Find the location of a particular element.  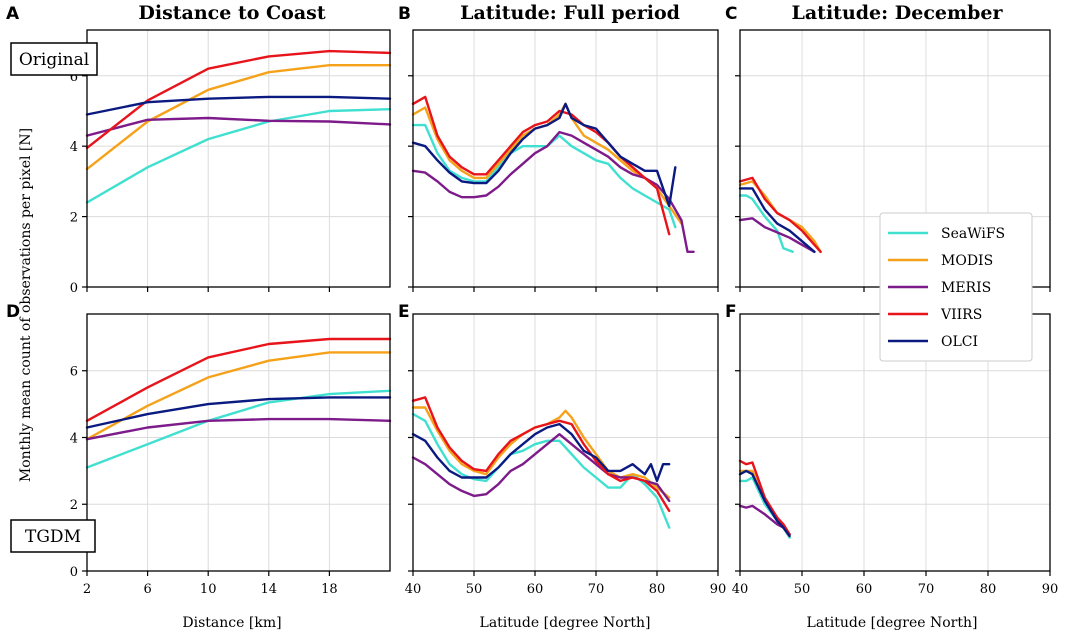

legend-label-modis: MODIS is located at coordinates (967, 261).